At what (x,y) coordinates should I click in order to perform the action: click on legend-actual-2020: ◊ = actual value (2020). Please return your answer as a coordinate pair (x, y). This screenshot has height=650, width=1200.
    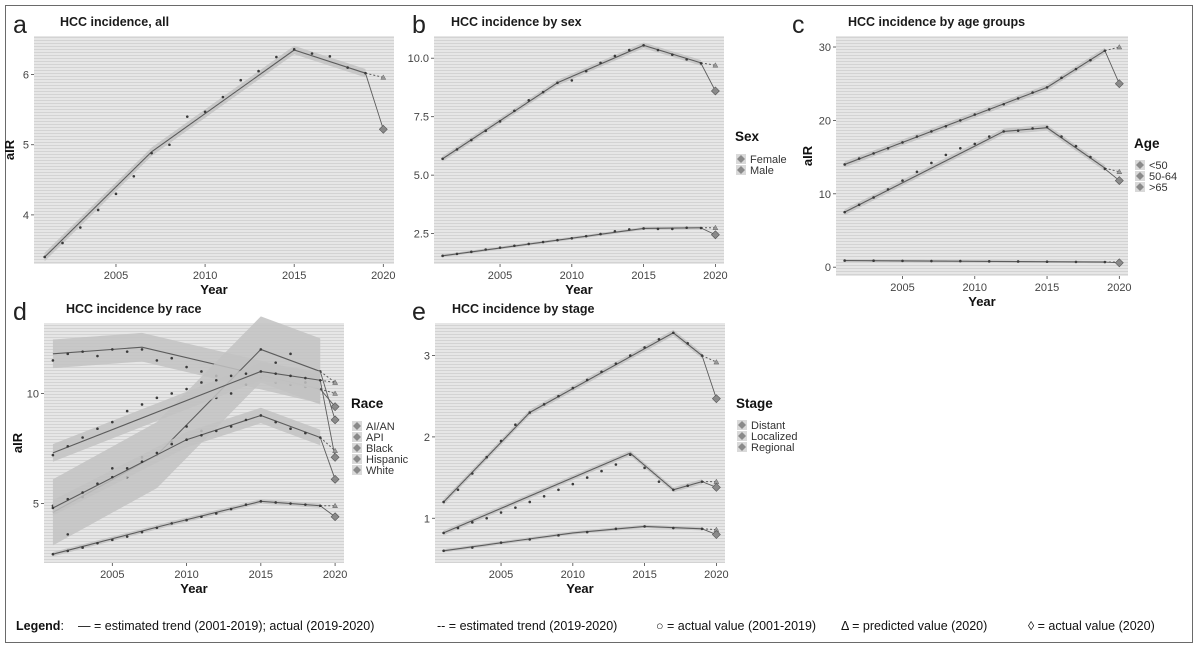
    Looking at the image, I should click on (1091, 626).